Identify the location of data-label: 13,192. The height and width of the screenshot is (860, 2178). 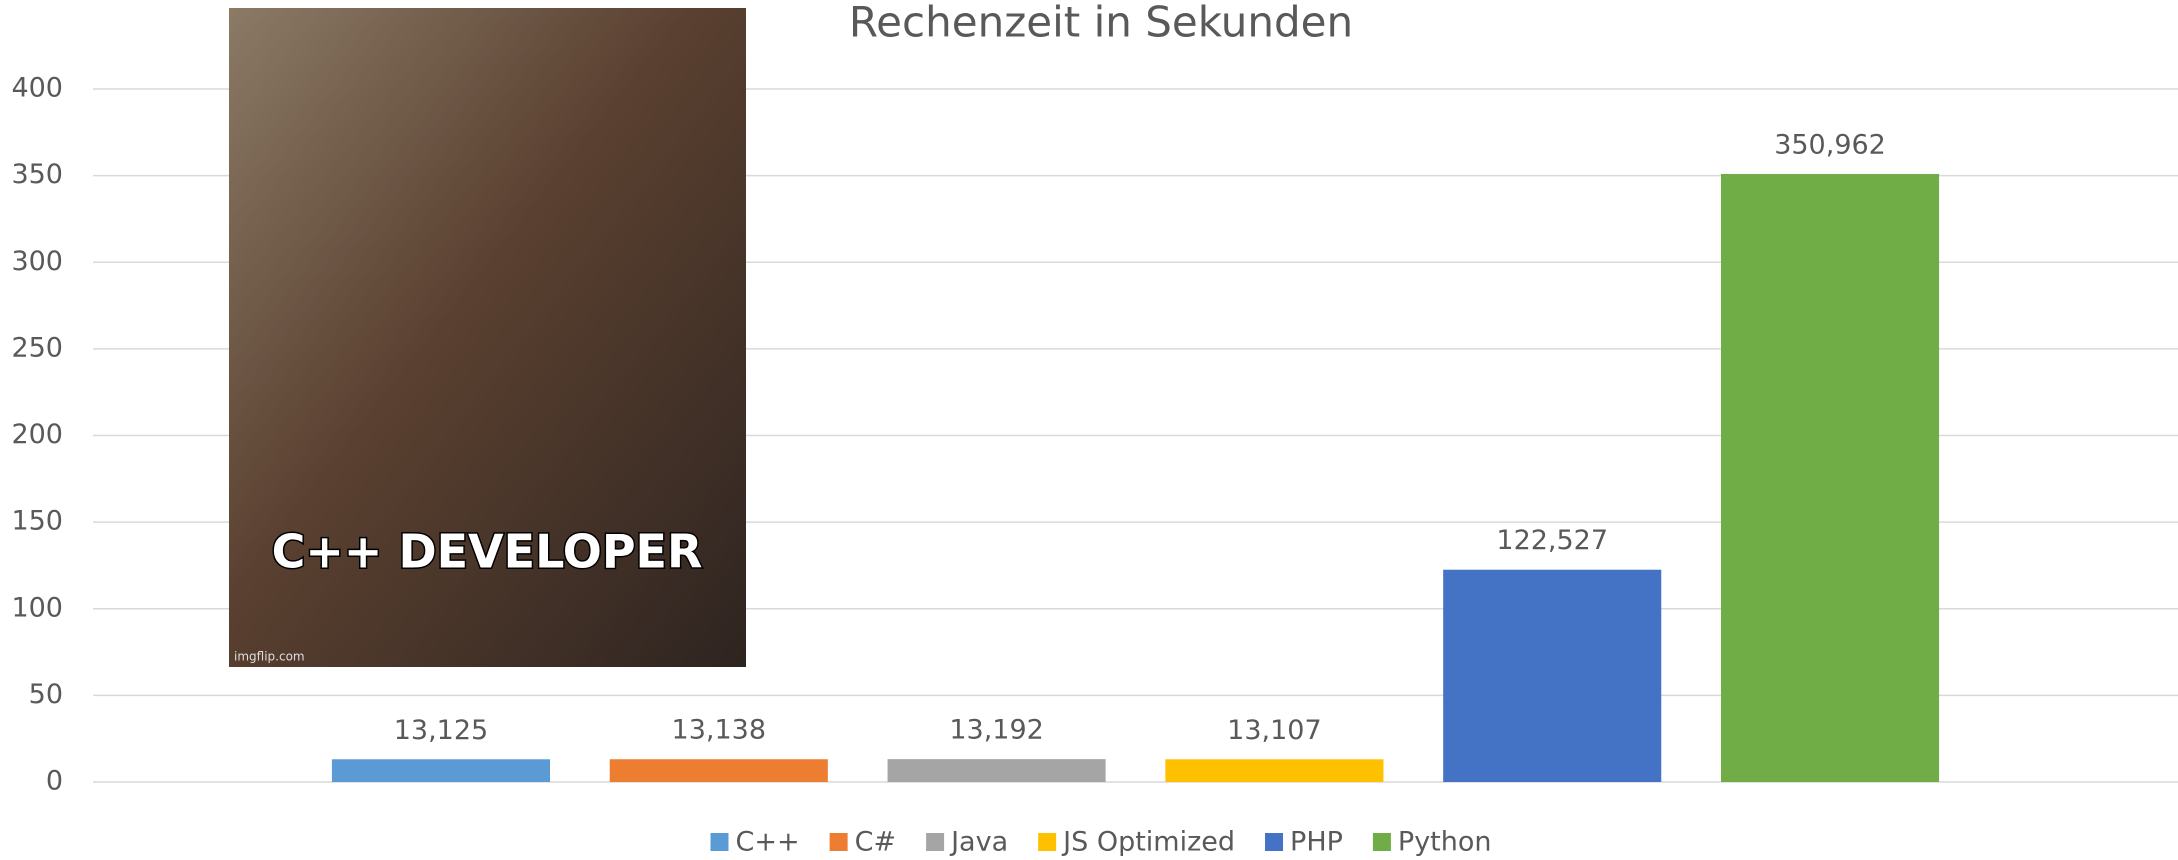
(996, 730).